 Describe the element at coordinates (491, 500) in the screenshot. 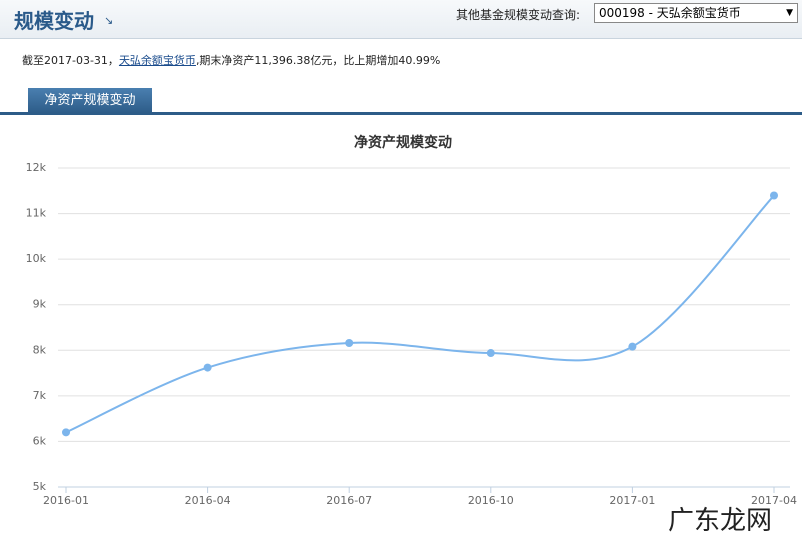

I see `x-tick-label: 2016-10` at that location.